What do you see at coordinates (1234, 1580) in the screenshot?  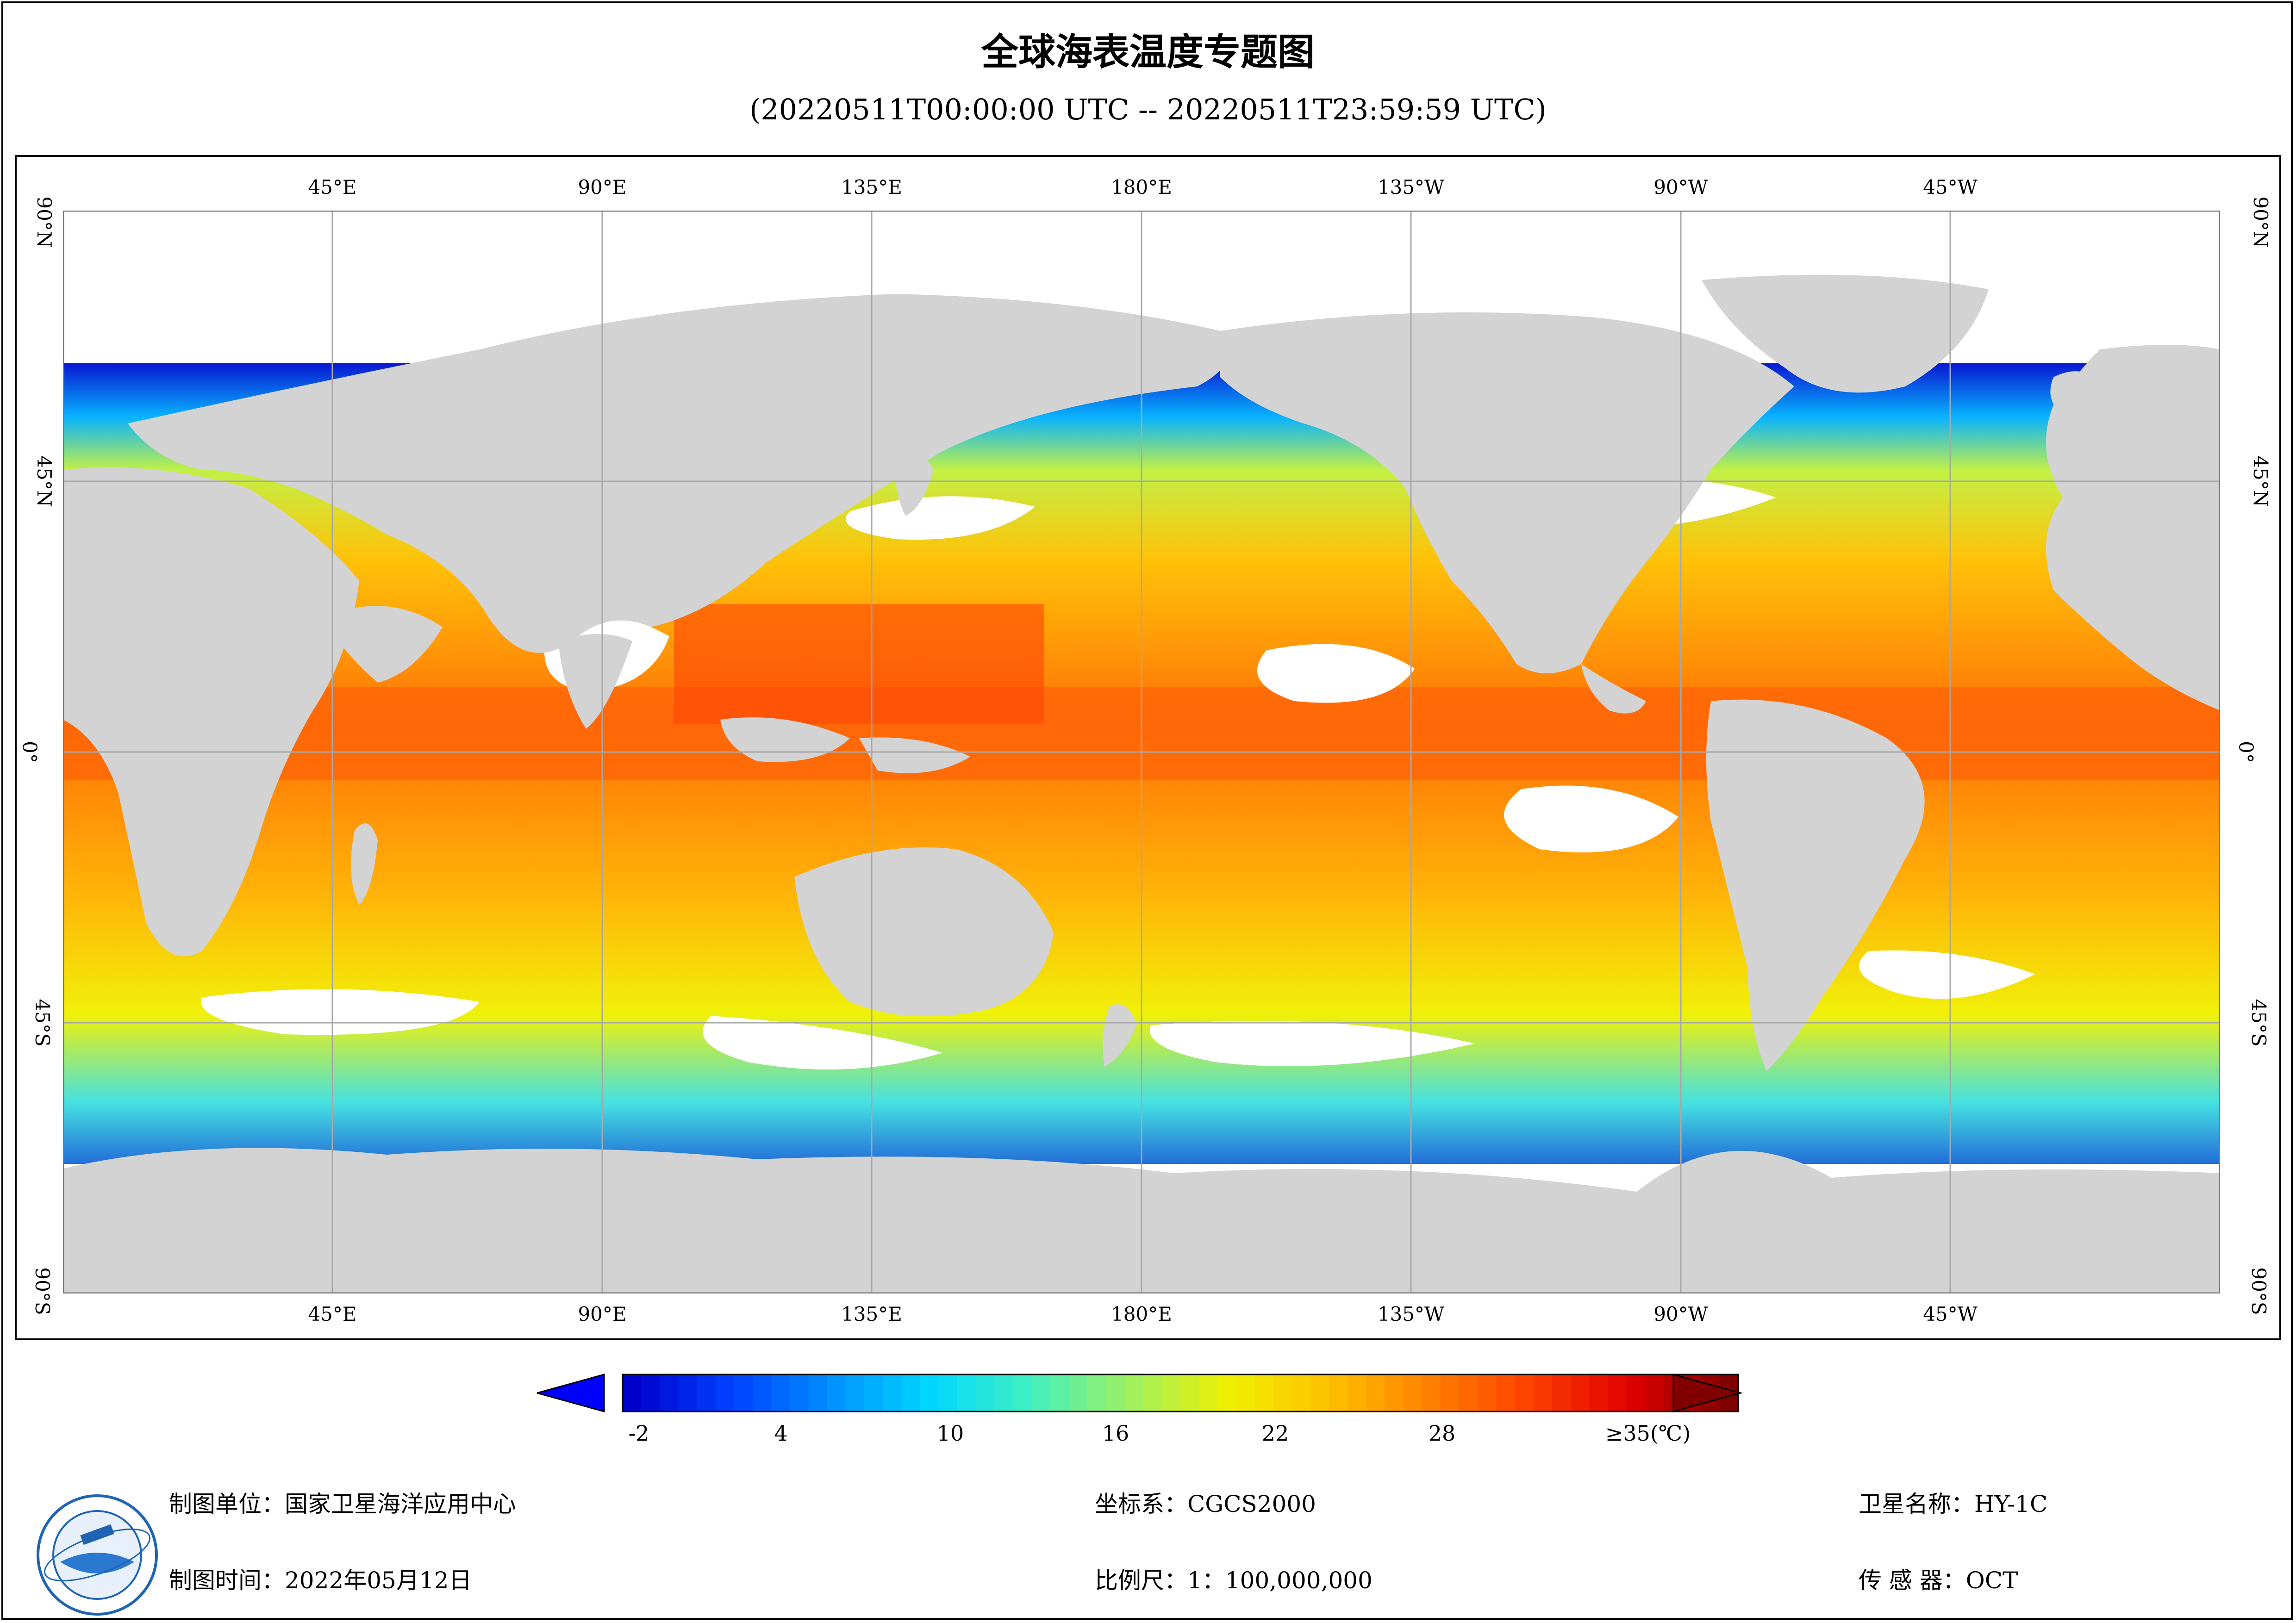 I see `footer-scale: 比例尺：1：100,000,000` at bounding box center [1234, 1580].